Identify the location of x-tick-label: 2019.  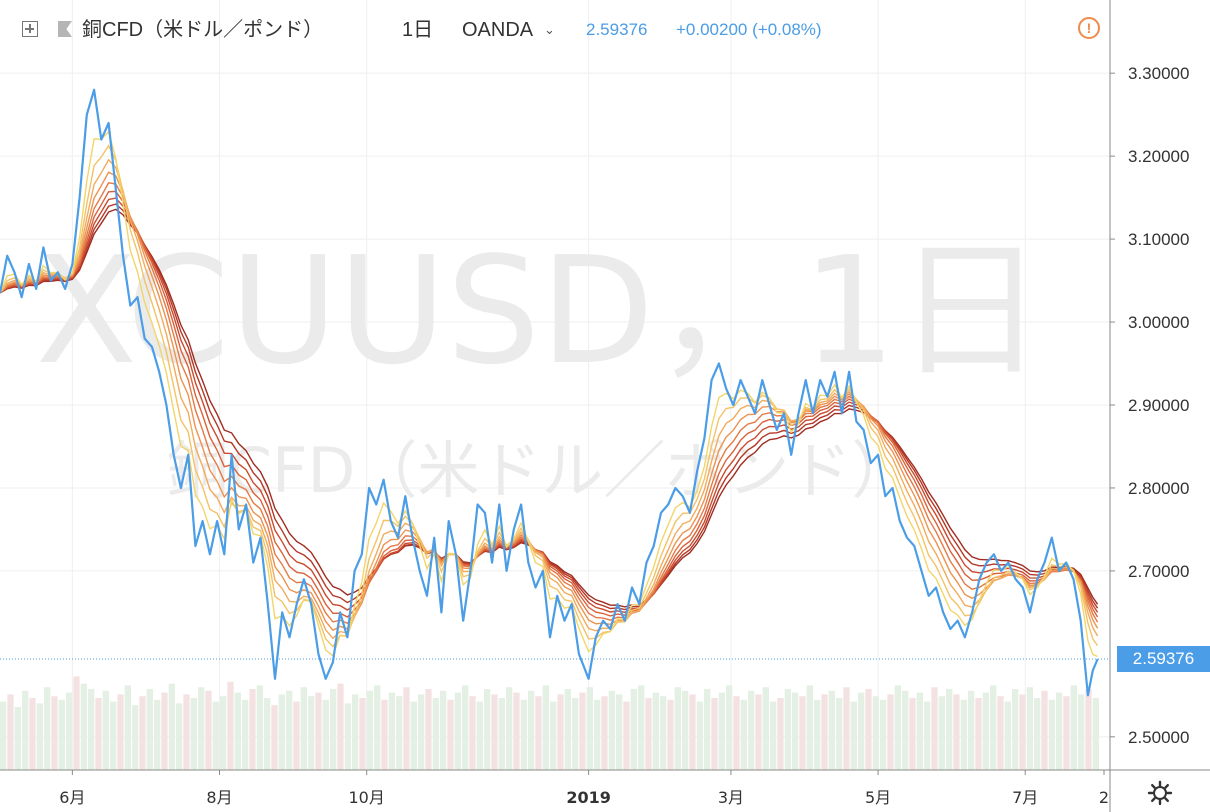
(588, 797).